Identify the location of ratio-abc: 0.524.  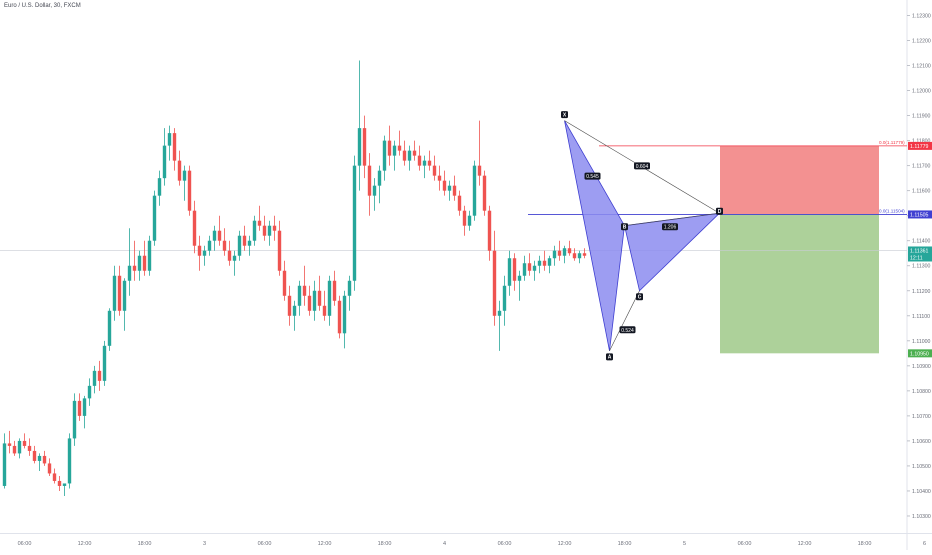
(627, 331).